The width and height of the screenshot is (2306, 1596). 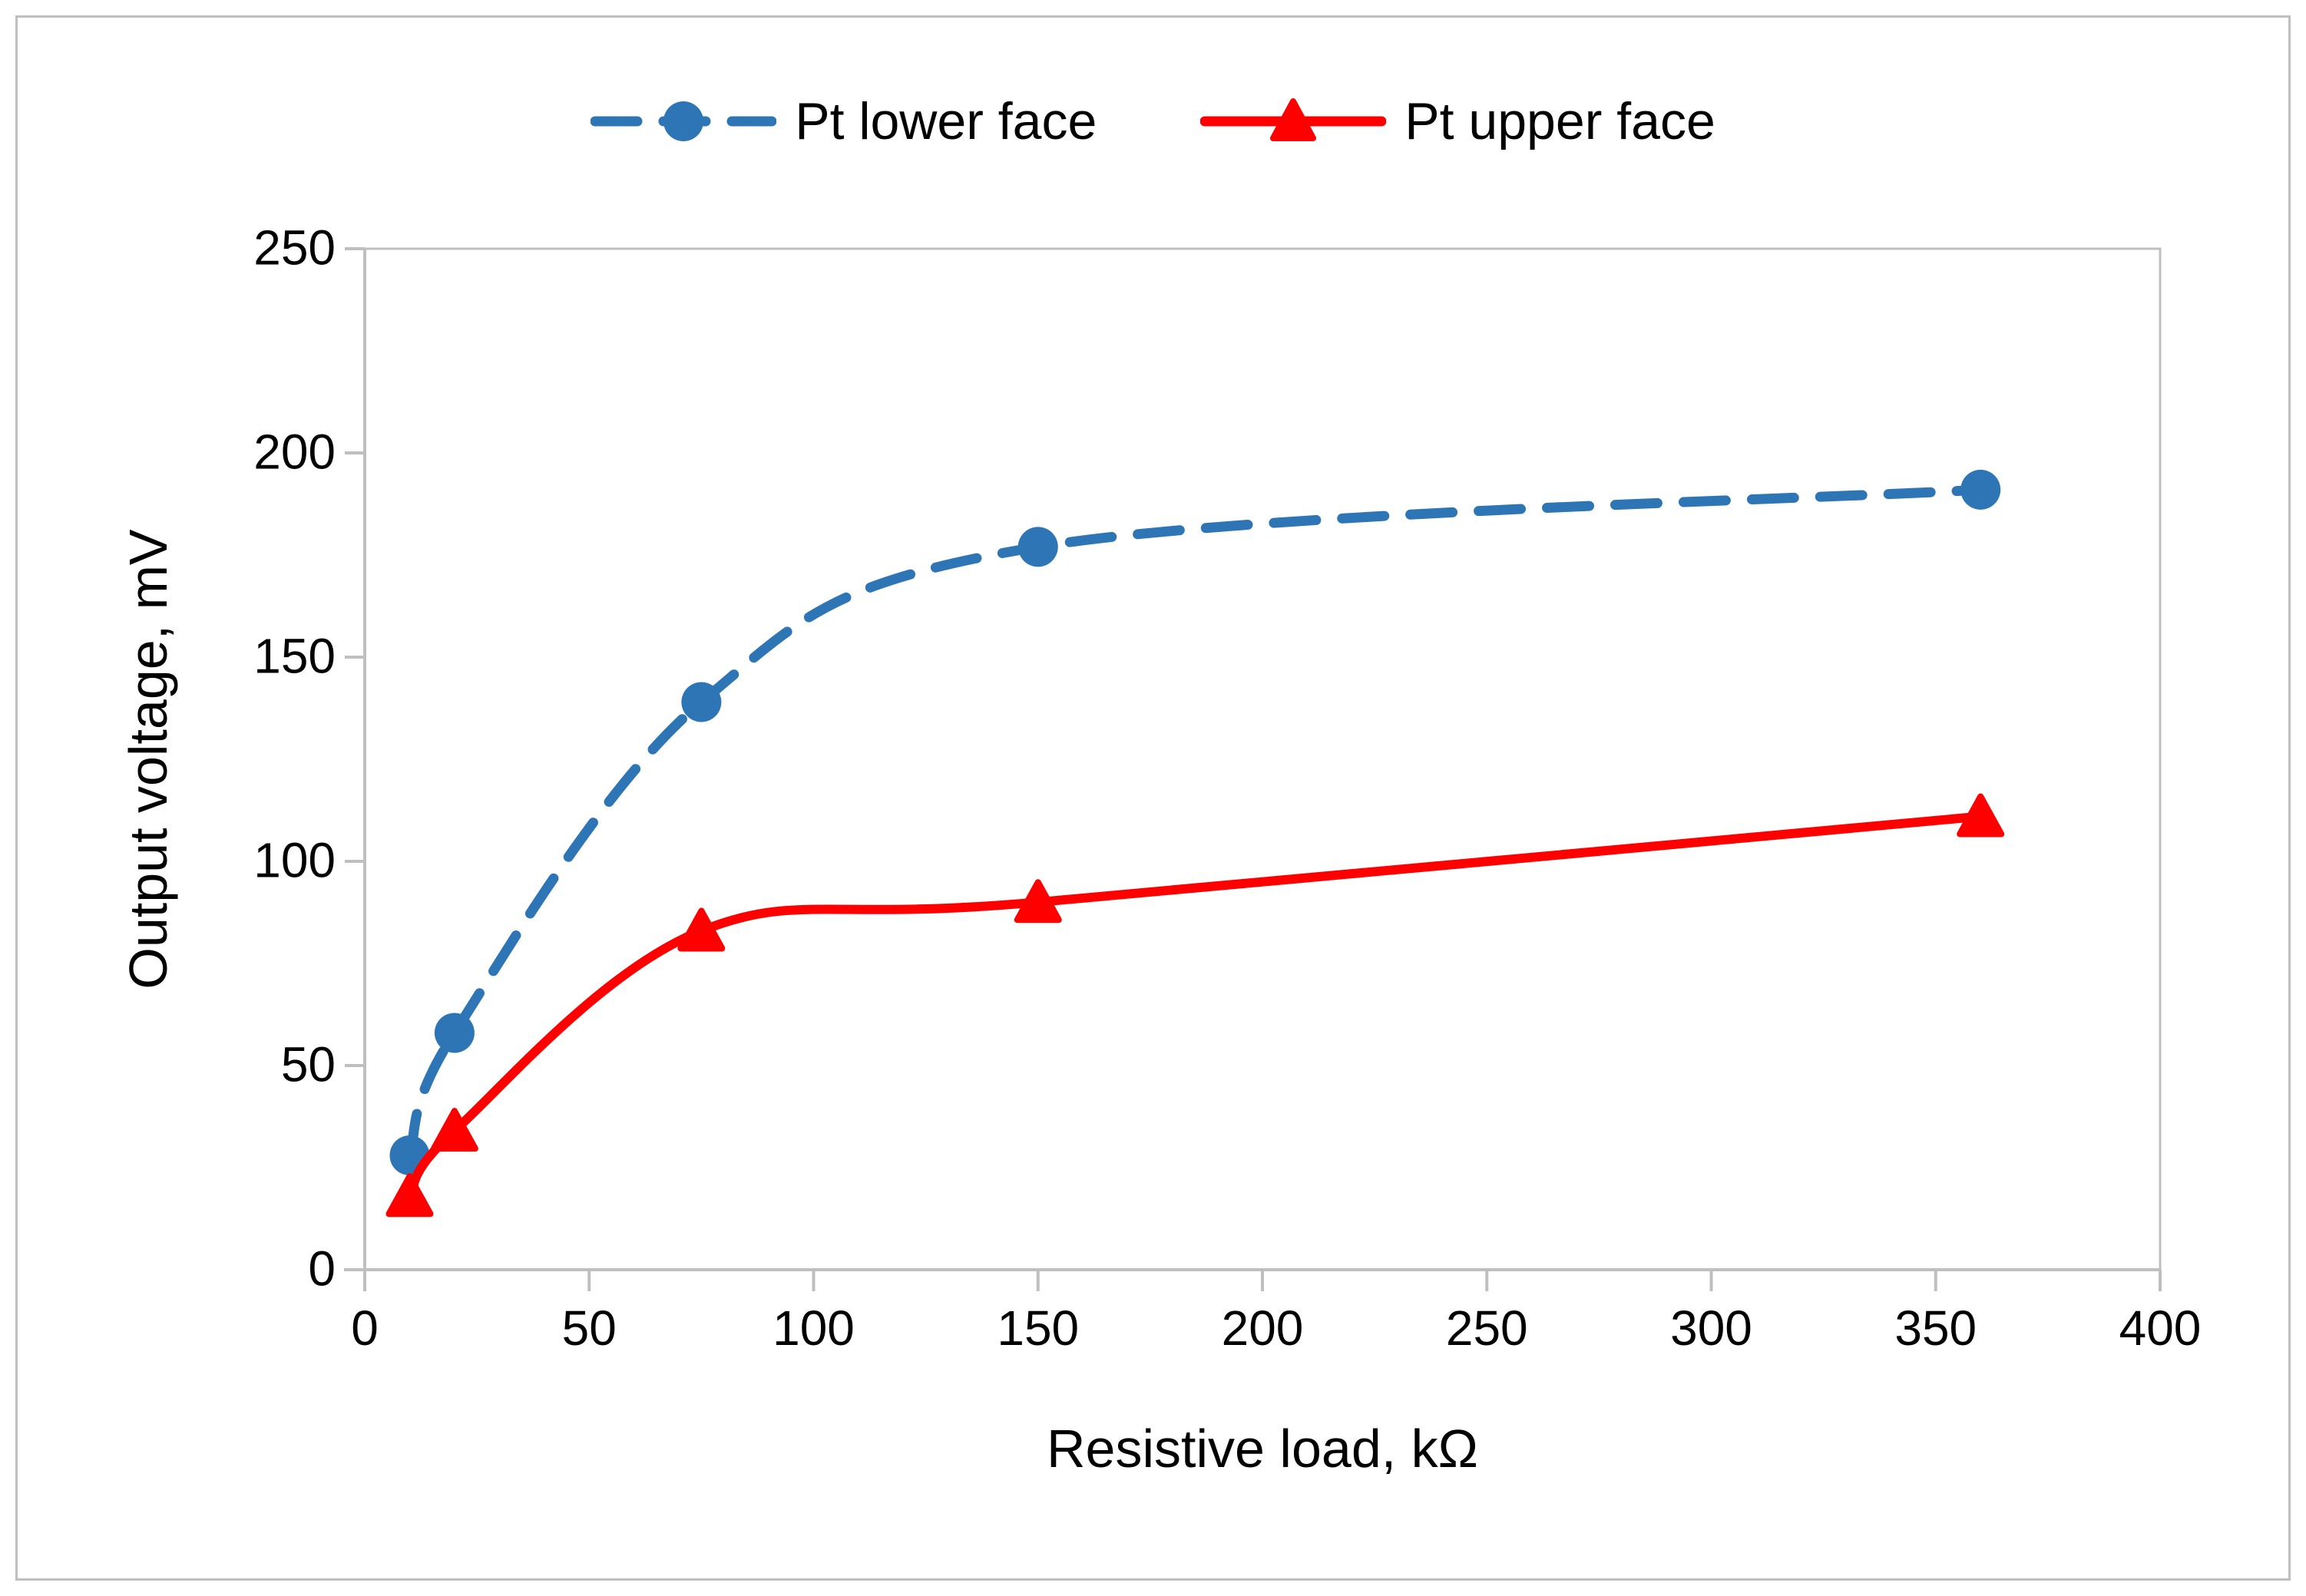 I want to click on legend: Pt lower face Pt upper face, so click(x=1153, y=121).